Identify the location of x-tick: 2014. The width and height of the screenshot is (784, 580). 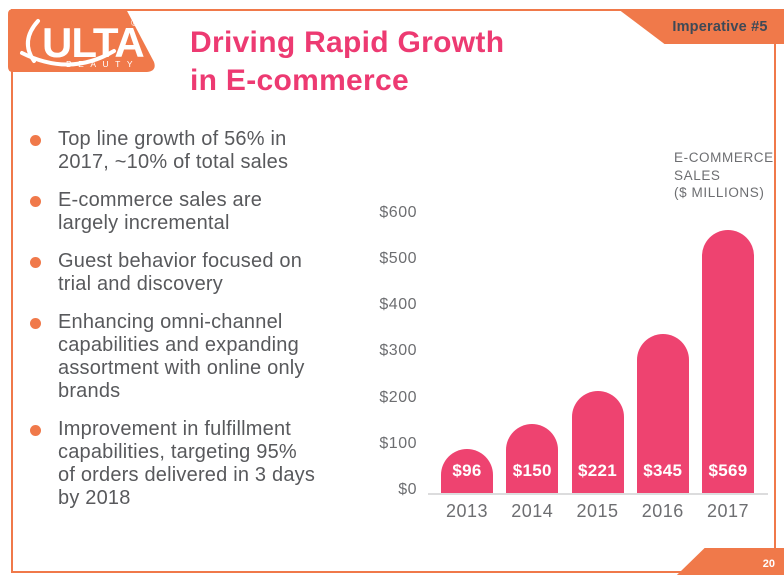
(532, 511).